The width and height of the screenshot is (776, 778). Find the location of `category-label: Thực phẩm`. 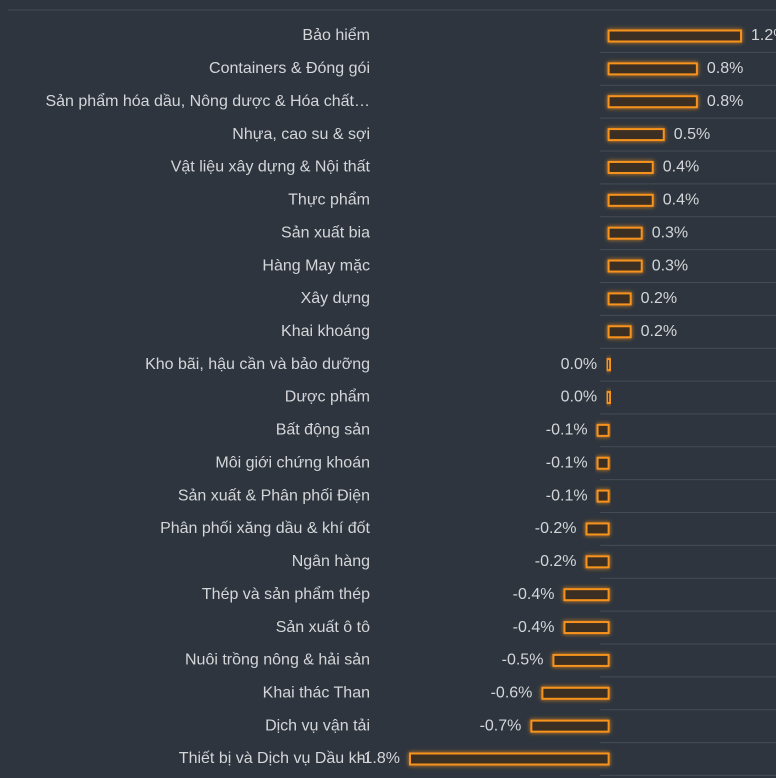

category-label: Thực phẩm is located at coordinates (329, 200).